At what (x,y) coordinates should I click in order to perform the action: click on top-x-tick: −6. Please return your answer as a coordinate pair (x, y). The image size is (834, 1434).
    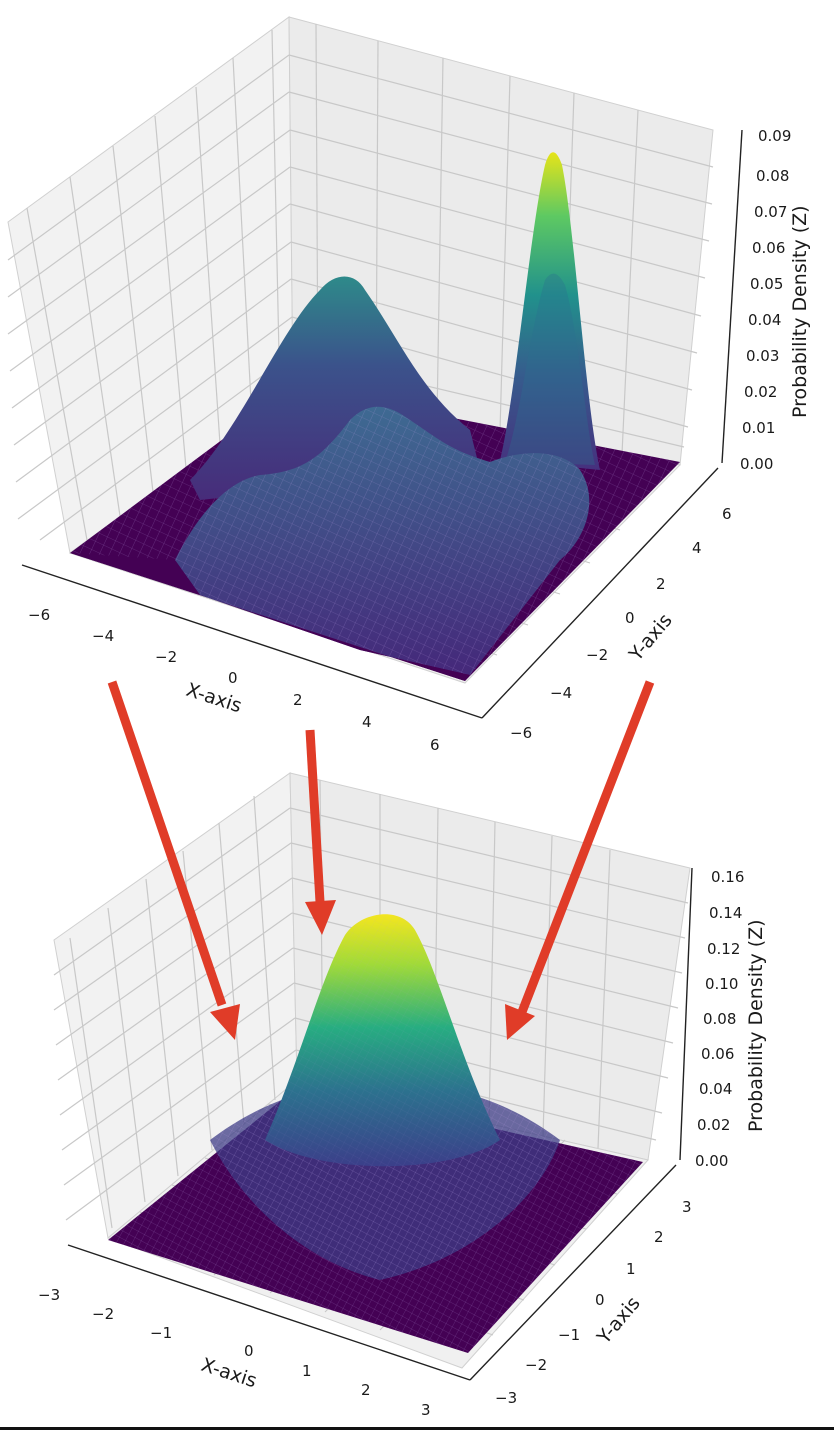
    Looking at the image, I should click on (39, 615).